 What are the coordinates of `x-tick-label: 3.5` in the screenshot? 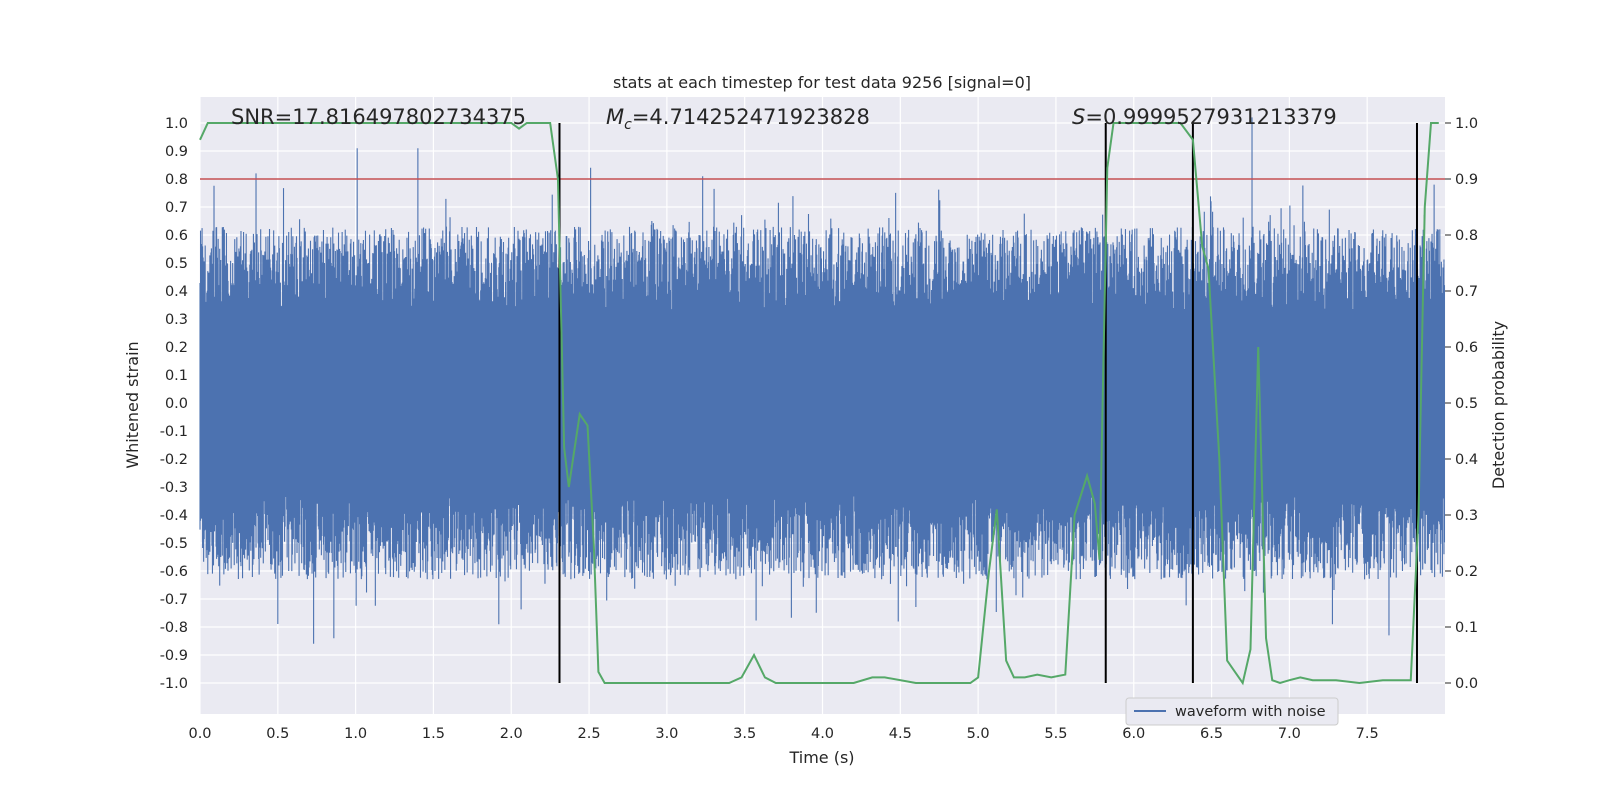 It's located at (744, 734).